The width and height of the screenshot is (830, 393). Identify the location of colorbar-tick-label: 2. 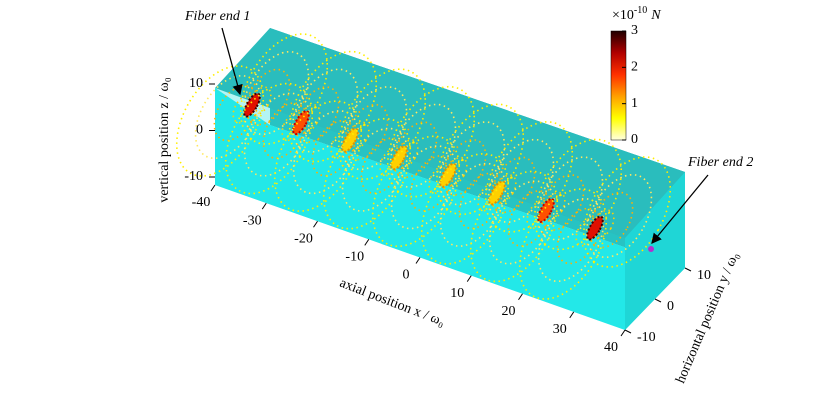
(634, 67).